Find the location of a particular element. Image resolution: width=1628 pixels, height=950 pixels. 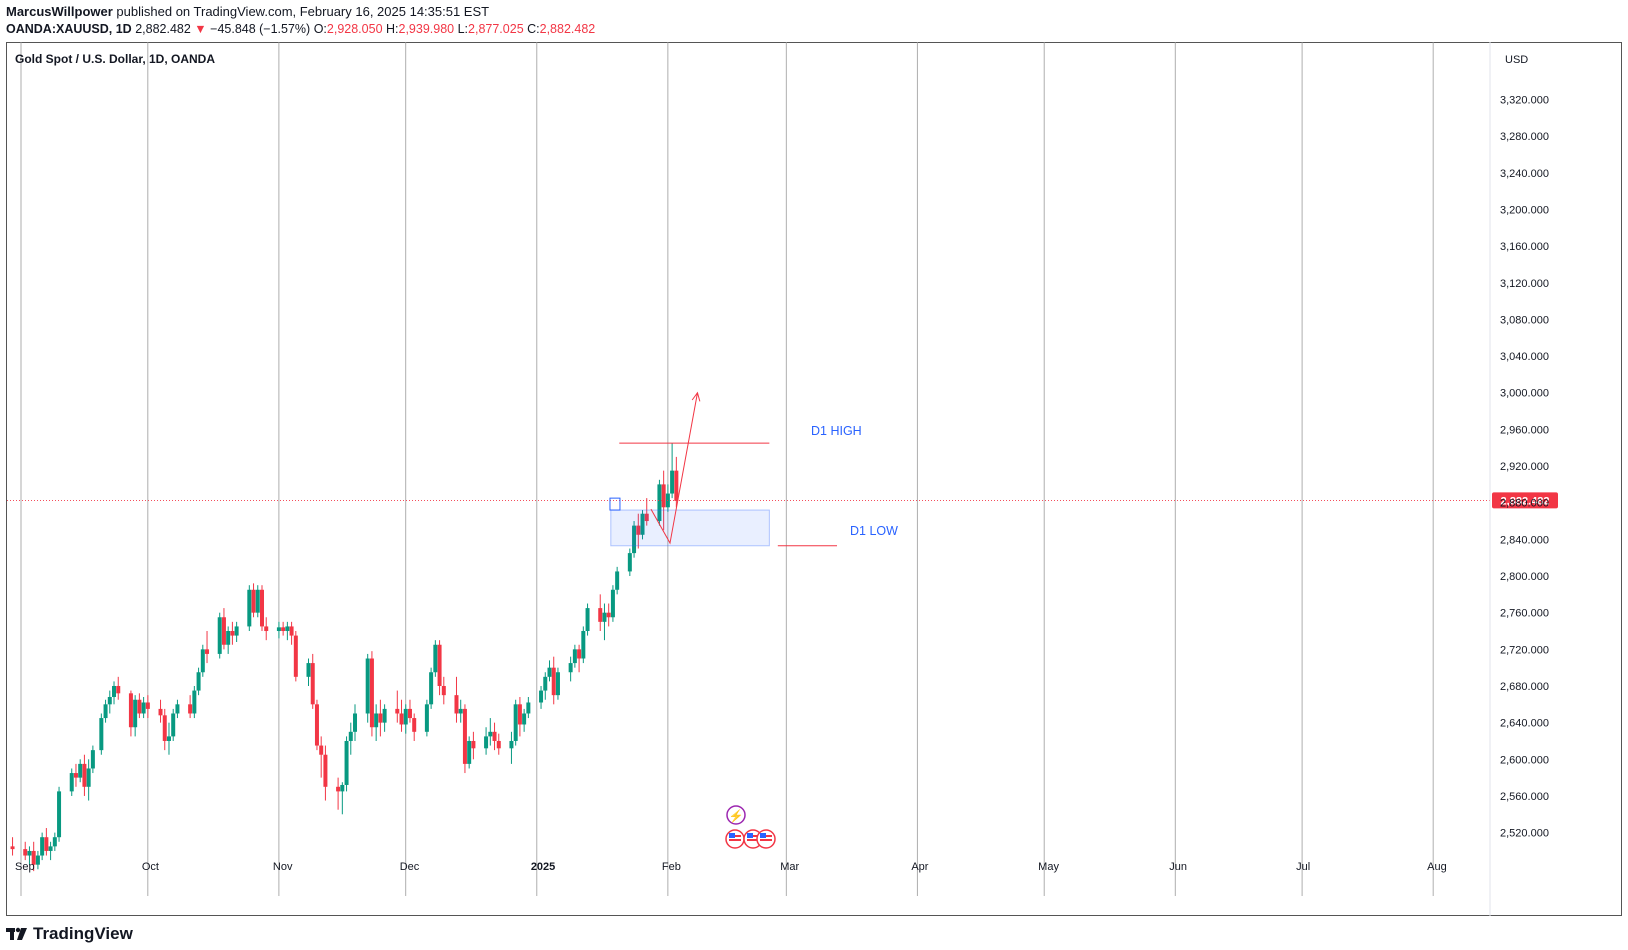

range-box is located at coordinates (615, 504).